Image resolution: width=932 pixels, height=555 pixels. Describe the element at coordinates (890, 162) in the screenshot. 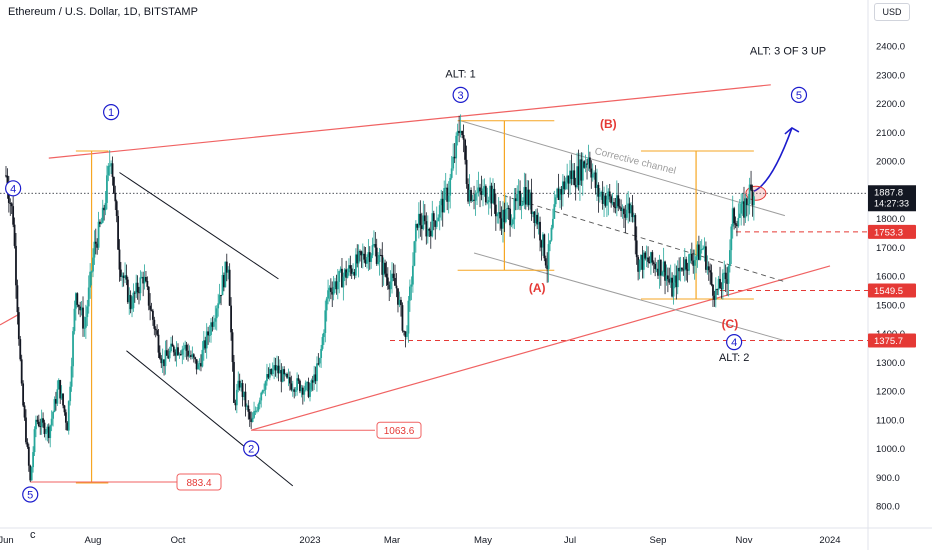

I see `y-tick-label: 2000.0` at that location.